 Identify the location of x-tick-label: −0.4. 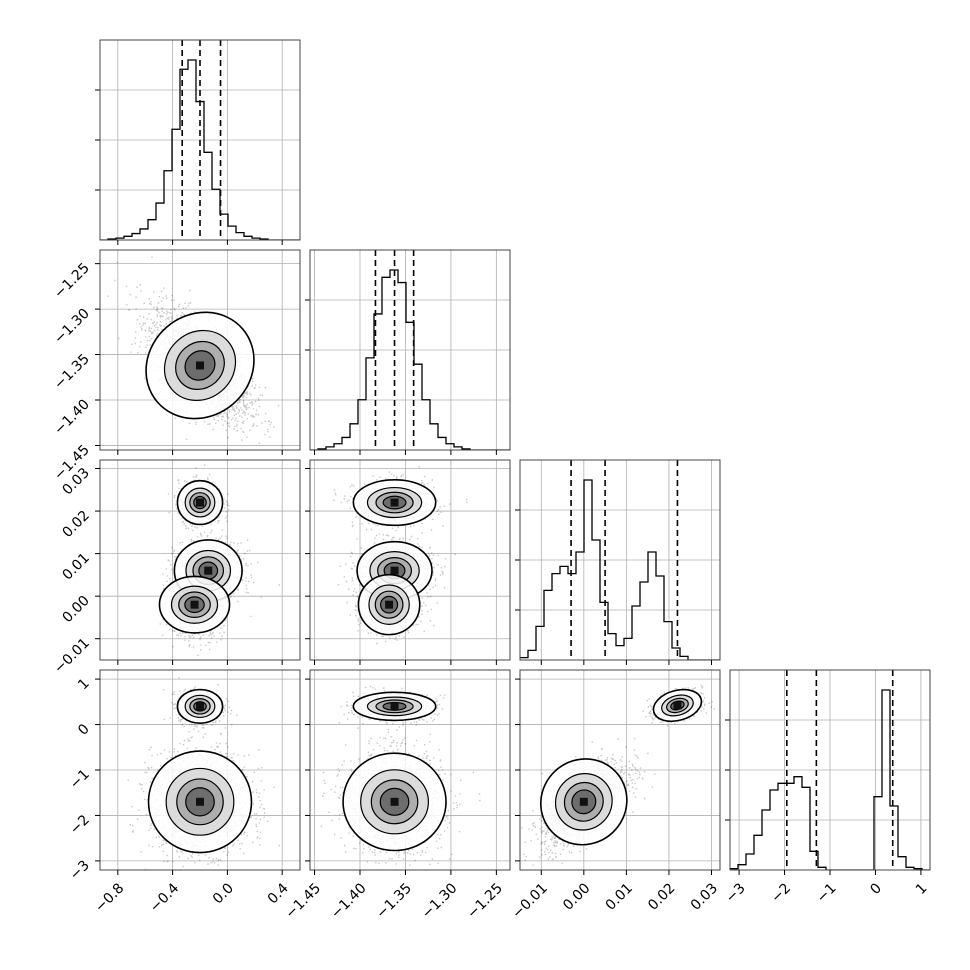
(164, 897).